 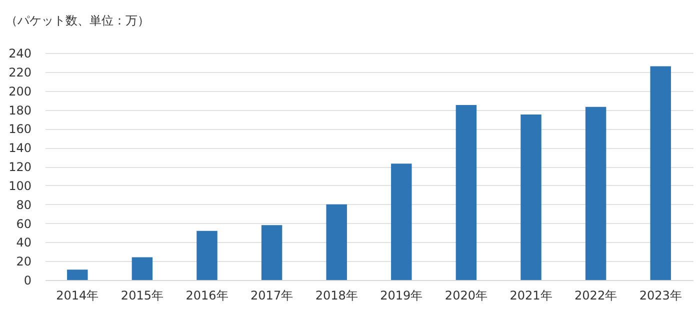 I want to click on y-tick-label: 200, so click(x=20, y=91).